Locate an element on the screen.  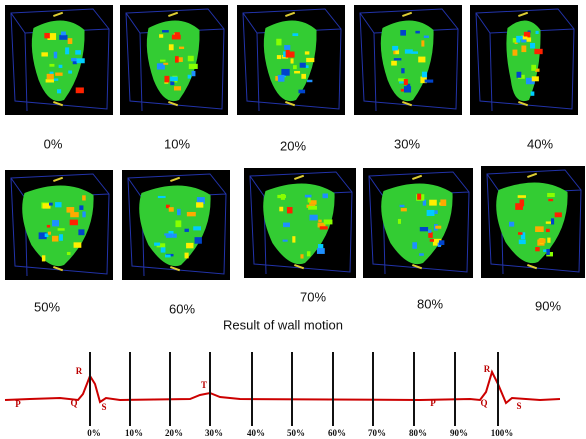
phase-label: 30% is located at coordinates (214, 433).